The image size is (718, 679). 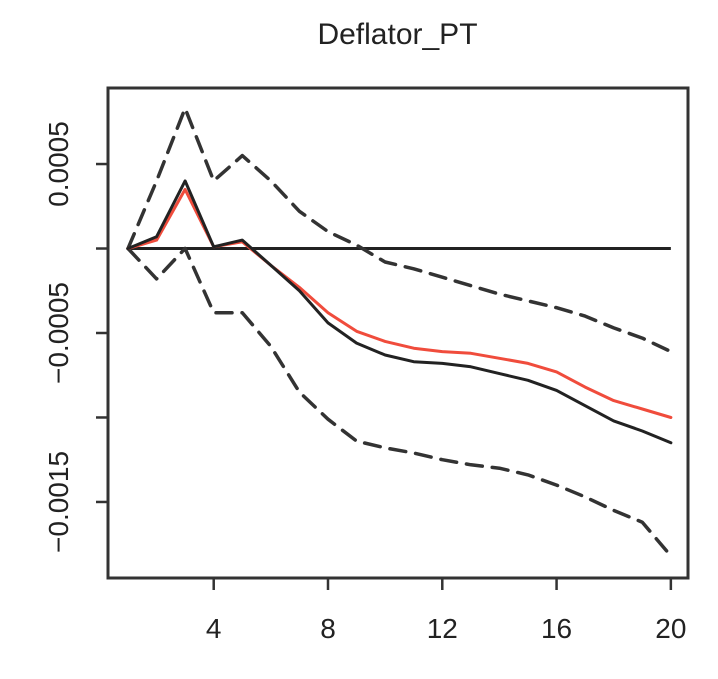 What do you see at coordinates (58, 502) in the screenshot?
I see `y-tick-label: −0.0015` at bounding box center [58, 502].